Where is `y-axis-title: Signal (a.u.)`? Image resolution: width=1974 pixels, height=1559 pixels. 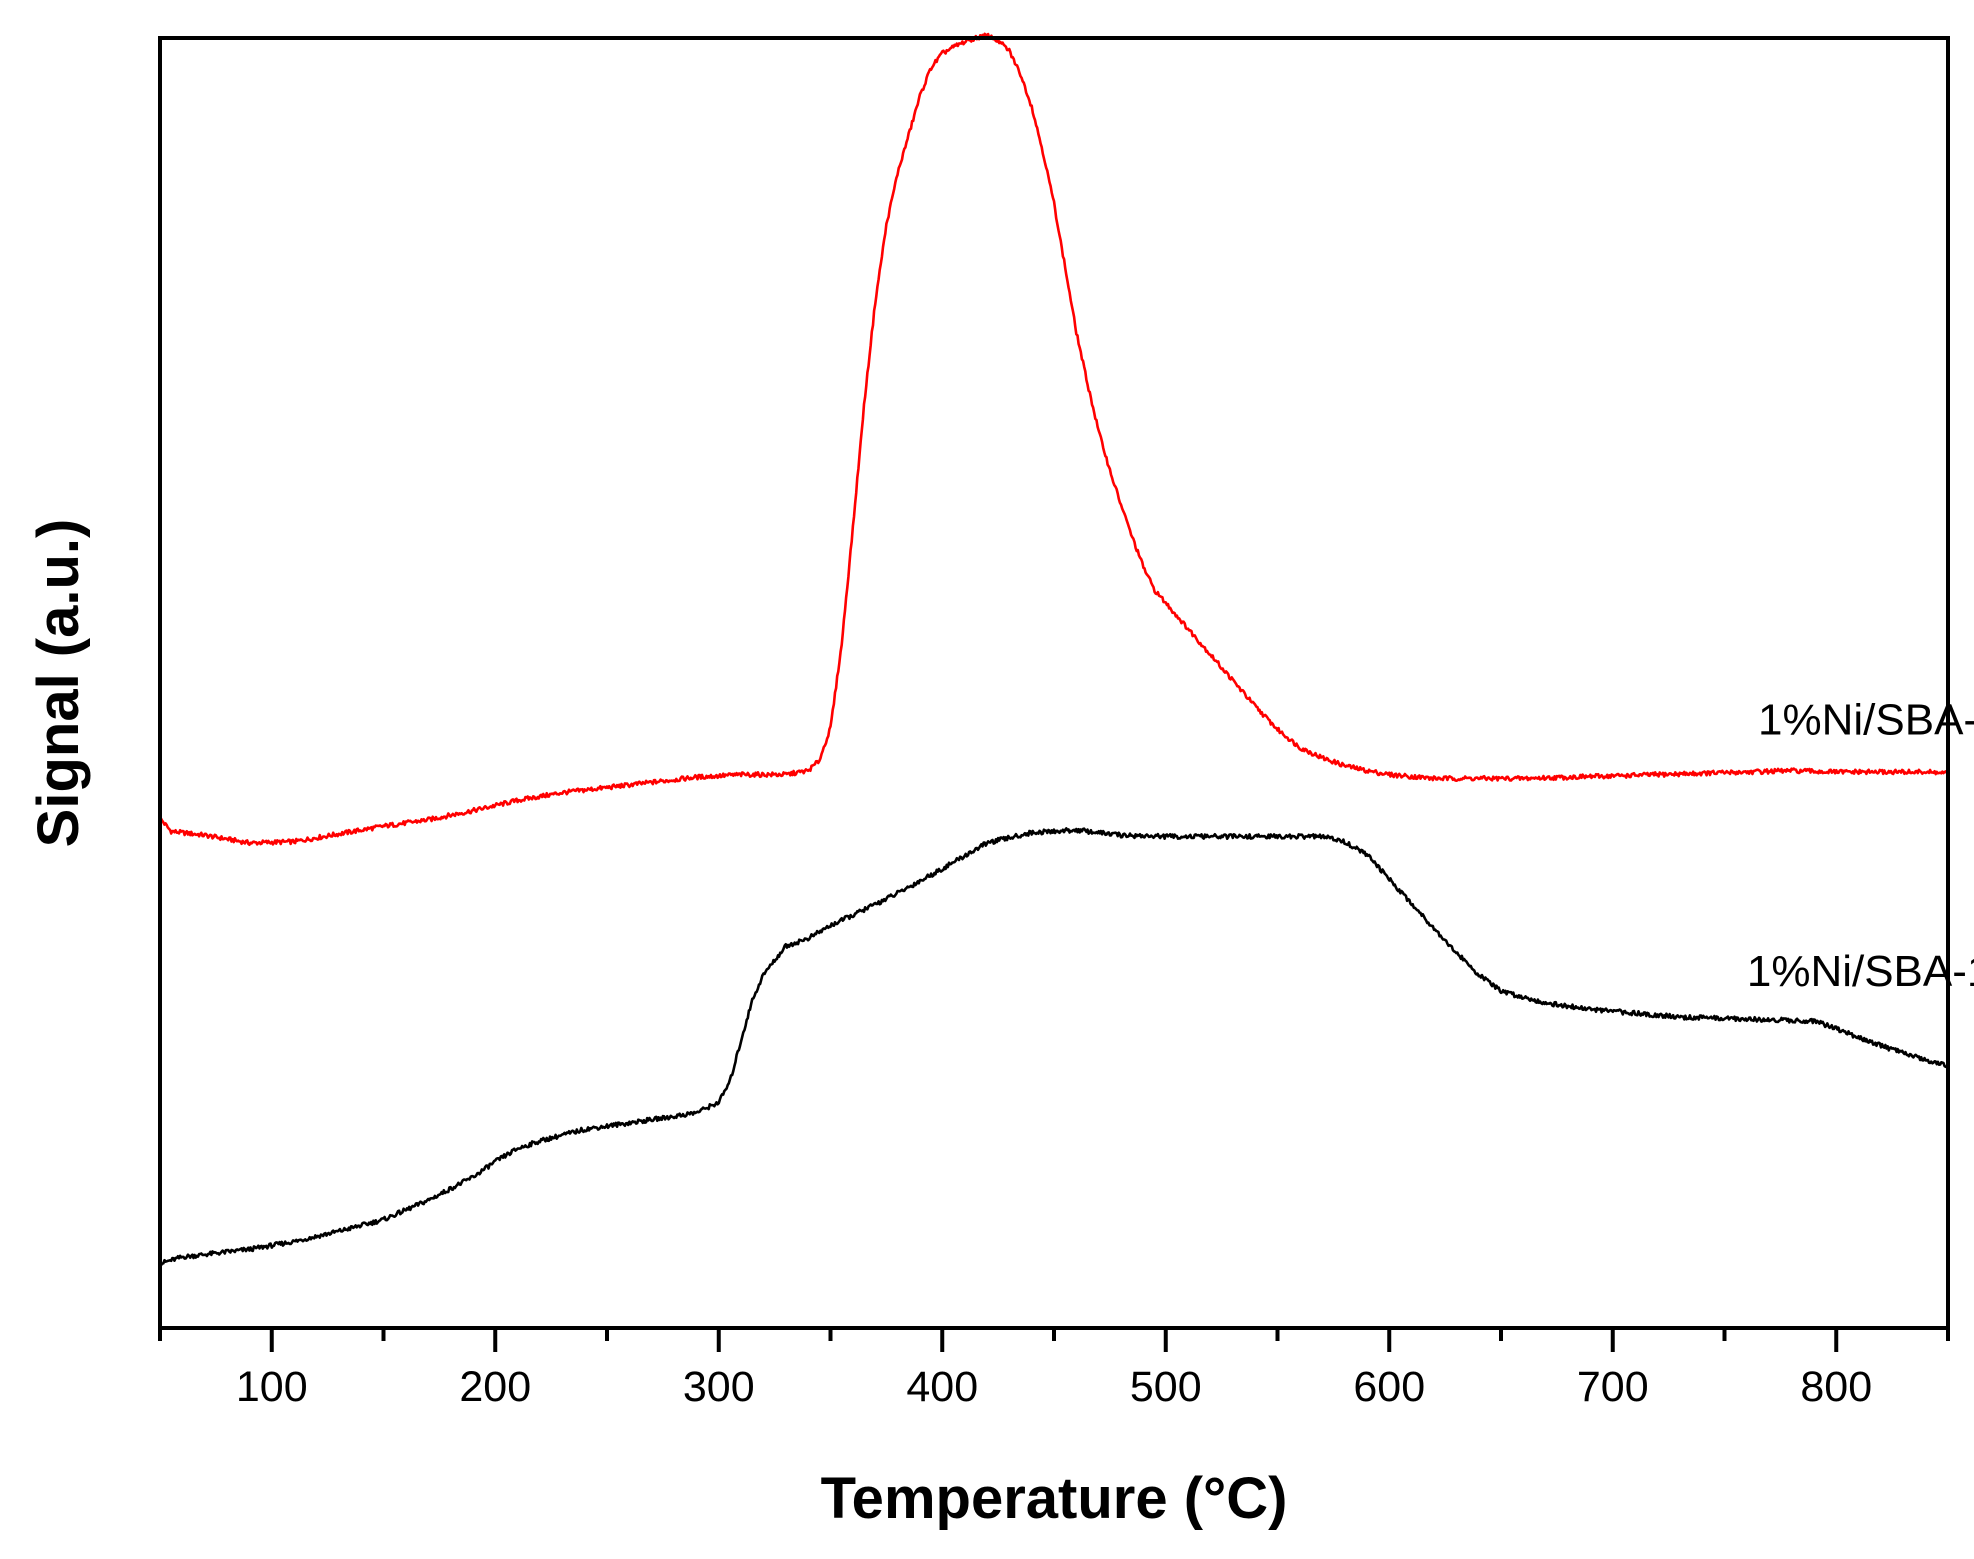
y-axis-title: Signal (a.u.) is located at coordinates (58, 683).